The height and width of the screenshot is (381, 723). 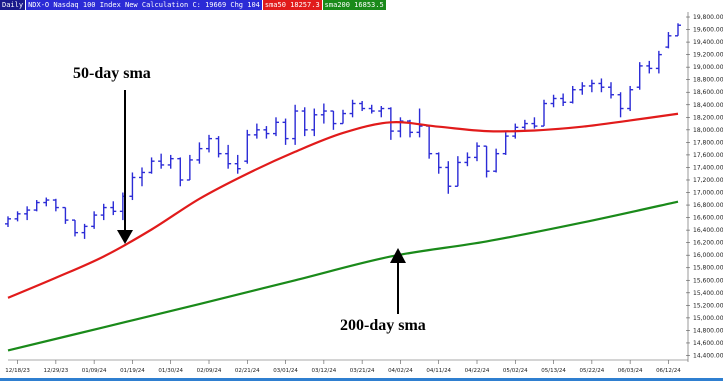 I want to click on x-tick-label: 02/09/24, so click(x=209, y=371).